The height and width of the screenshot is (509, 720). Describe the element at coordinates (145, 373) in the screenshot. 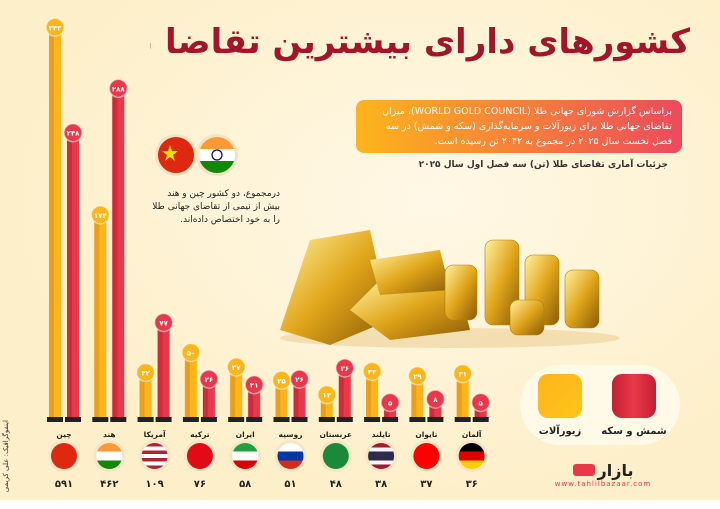

I see `value-label: ۳۲` at that location.